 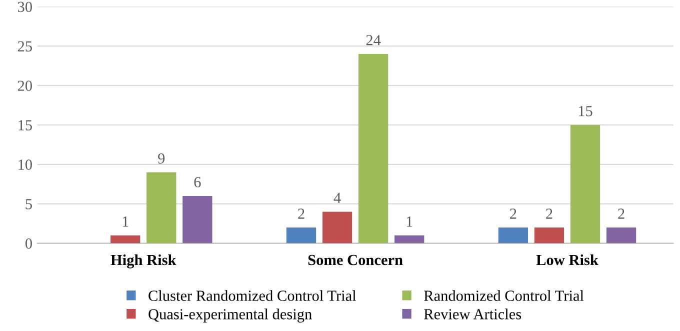 I want to click on legend-label: Cluster Randomized Control Trial, so click(x=252, y=295).